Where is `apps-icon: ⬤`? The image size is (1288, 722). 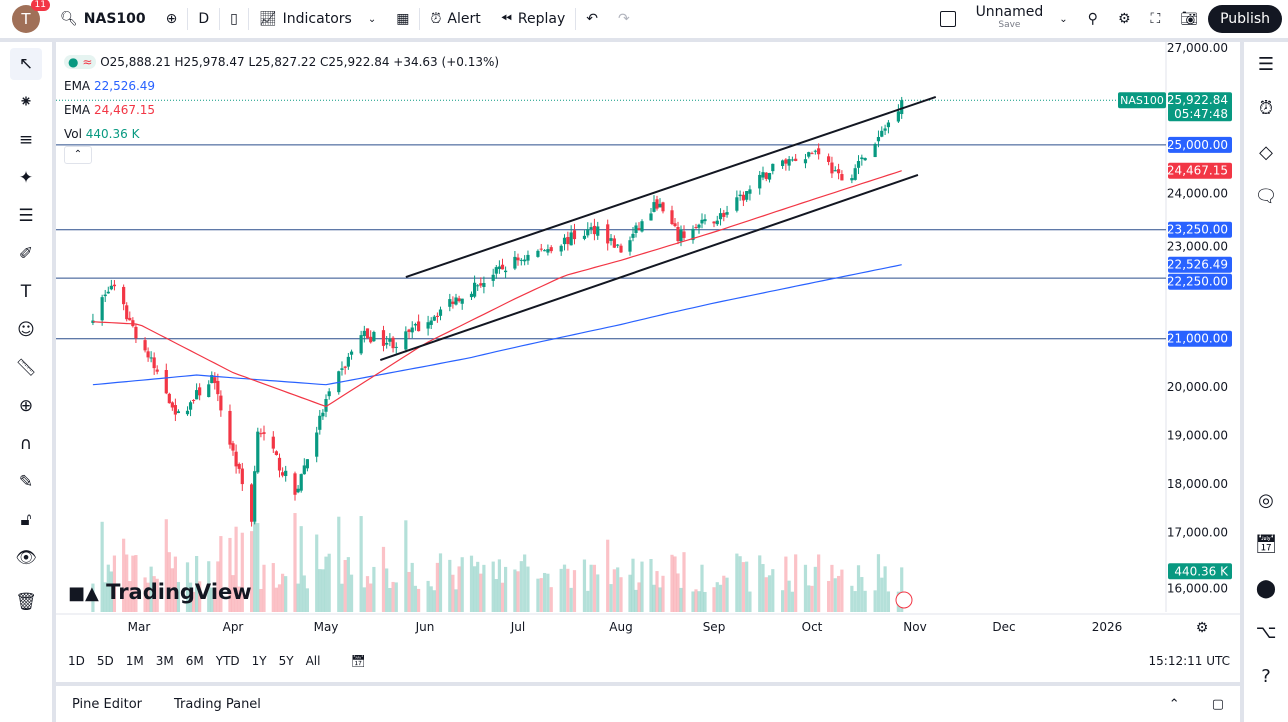
apps-icon: ⬤ is located at coordinates (1266, 588).